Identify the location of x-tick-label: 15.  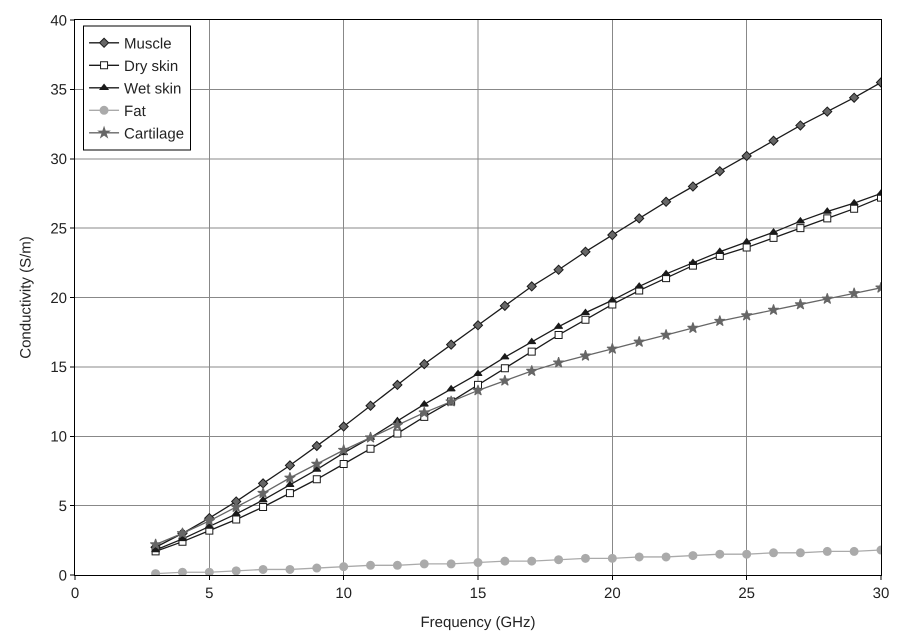
(478, 593).